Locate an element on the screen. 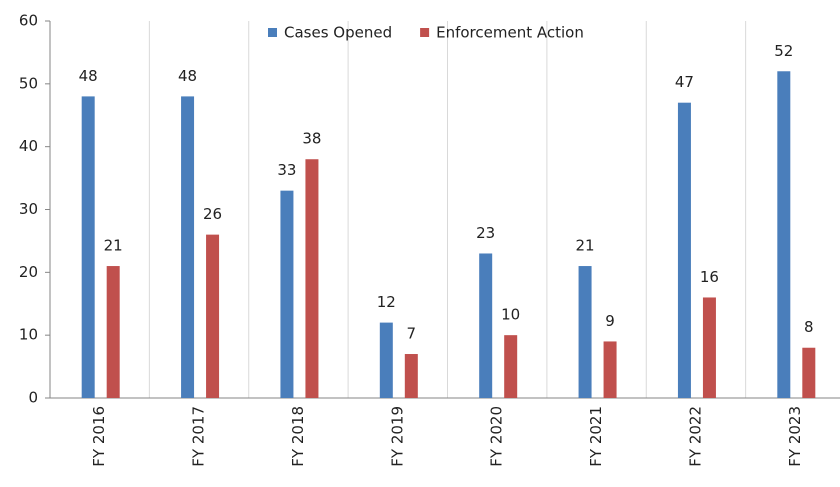 The image size is (840, 487). data-label: 10 is located at coordinates (510, 315).